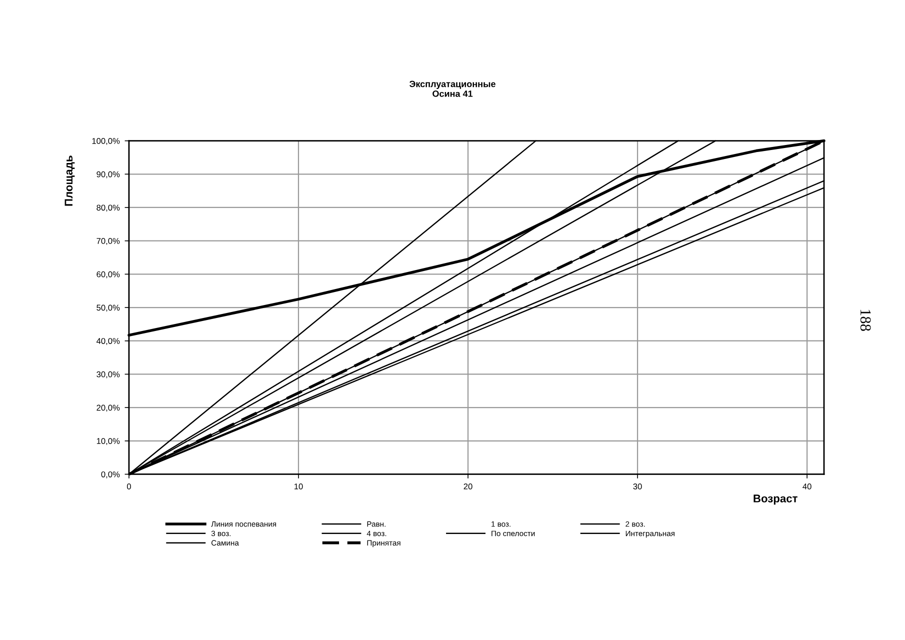 This screenshot has height=640, width=905. I want to click on chart-title: Эксплуатационные Осина 41, so click(452, 88).